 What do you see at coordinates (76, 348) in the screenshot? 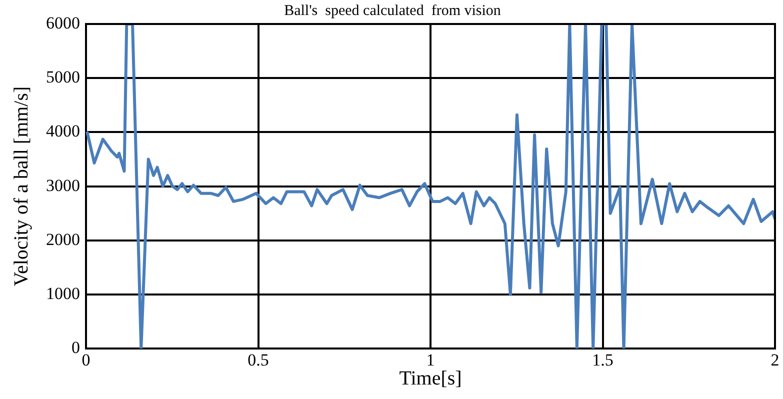
I see `y-tick-label: 0` at bounding box center [76, 348].